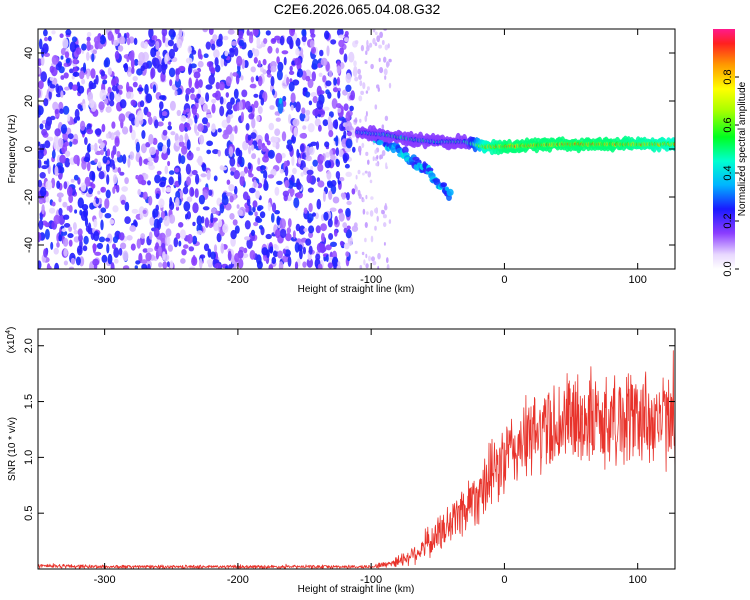 This screenshot has width=750, height=600. What do you see at coordinates (11, 343) in the screenshot?
I see `multiplier-base: (x10` at bounding box center [11, 343].